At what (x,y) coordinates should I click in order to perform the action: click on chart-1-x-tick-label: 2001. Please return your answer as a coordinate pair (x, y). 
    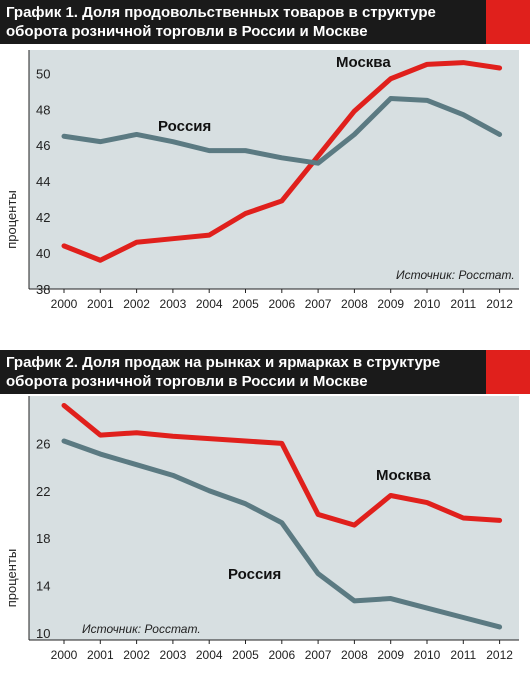
    Looking at the image, I should click on (100, 304).